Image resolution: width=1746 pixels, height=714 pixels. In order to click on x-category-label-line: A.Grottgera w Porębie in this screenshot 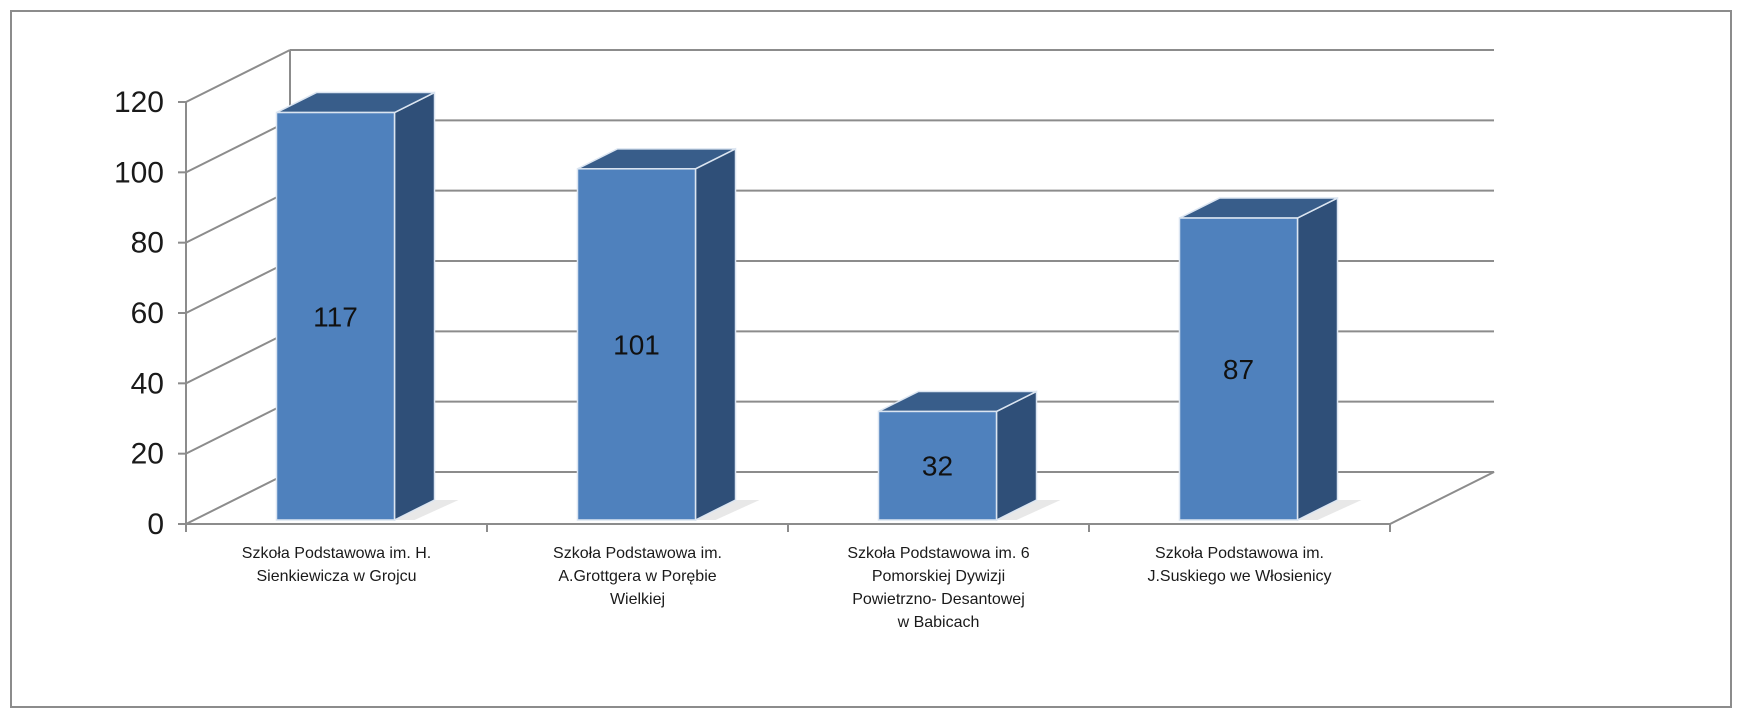, I will do `click(637, 576)`.